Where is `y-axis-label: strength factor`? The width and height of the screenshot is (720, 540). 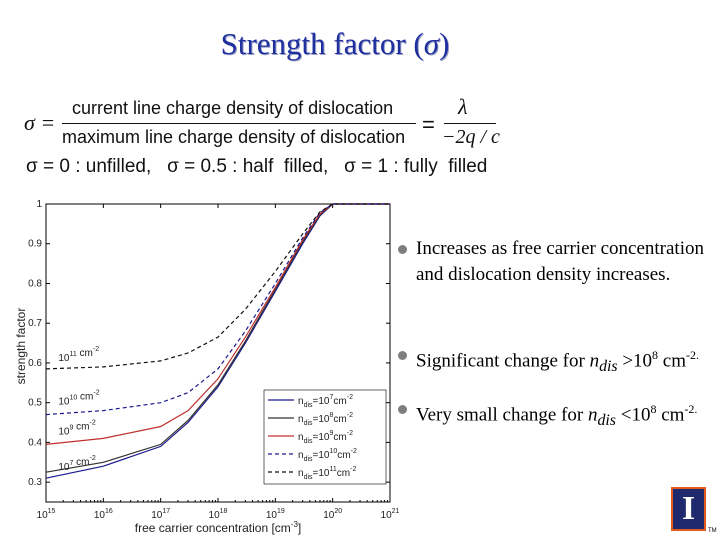 y-axis-label: strength factor is located at coordinates (21, 346).